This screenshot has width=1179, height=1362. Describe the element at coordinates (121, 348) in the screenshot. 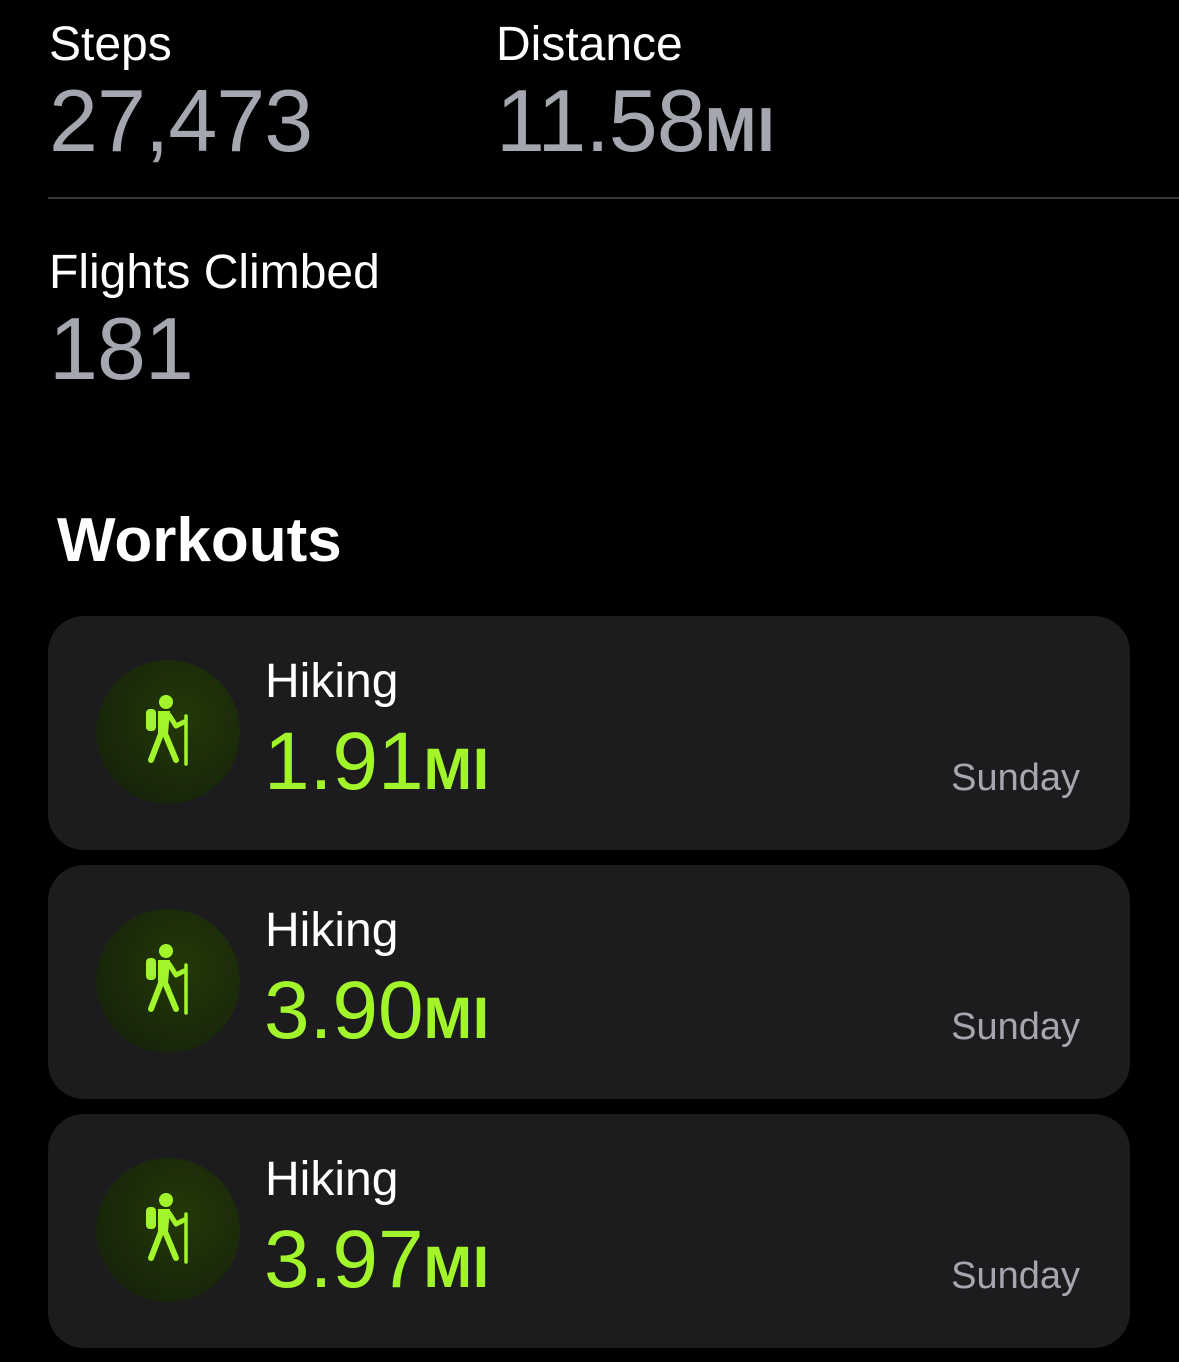

I see `flights-value: 181` at that location.